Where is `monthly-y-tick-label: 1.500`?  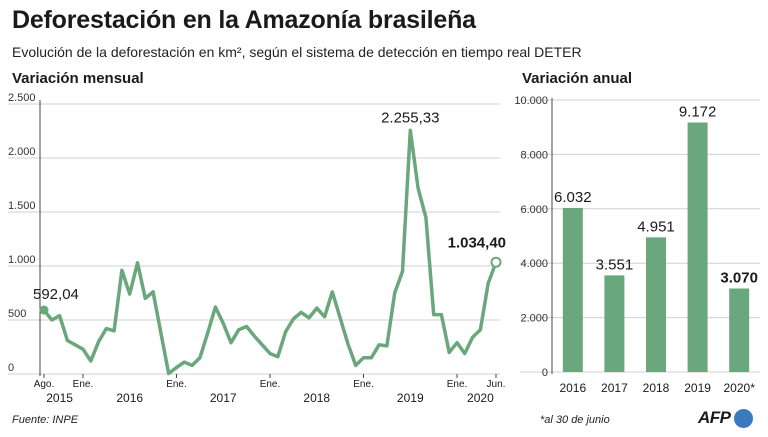
monthly-y-tick-label: 1.500 is located at coordinates (22, 206).